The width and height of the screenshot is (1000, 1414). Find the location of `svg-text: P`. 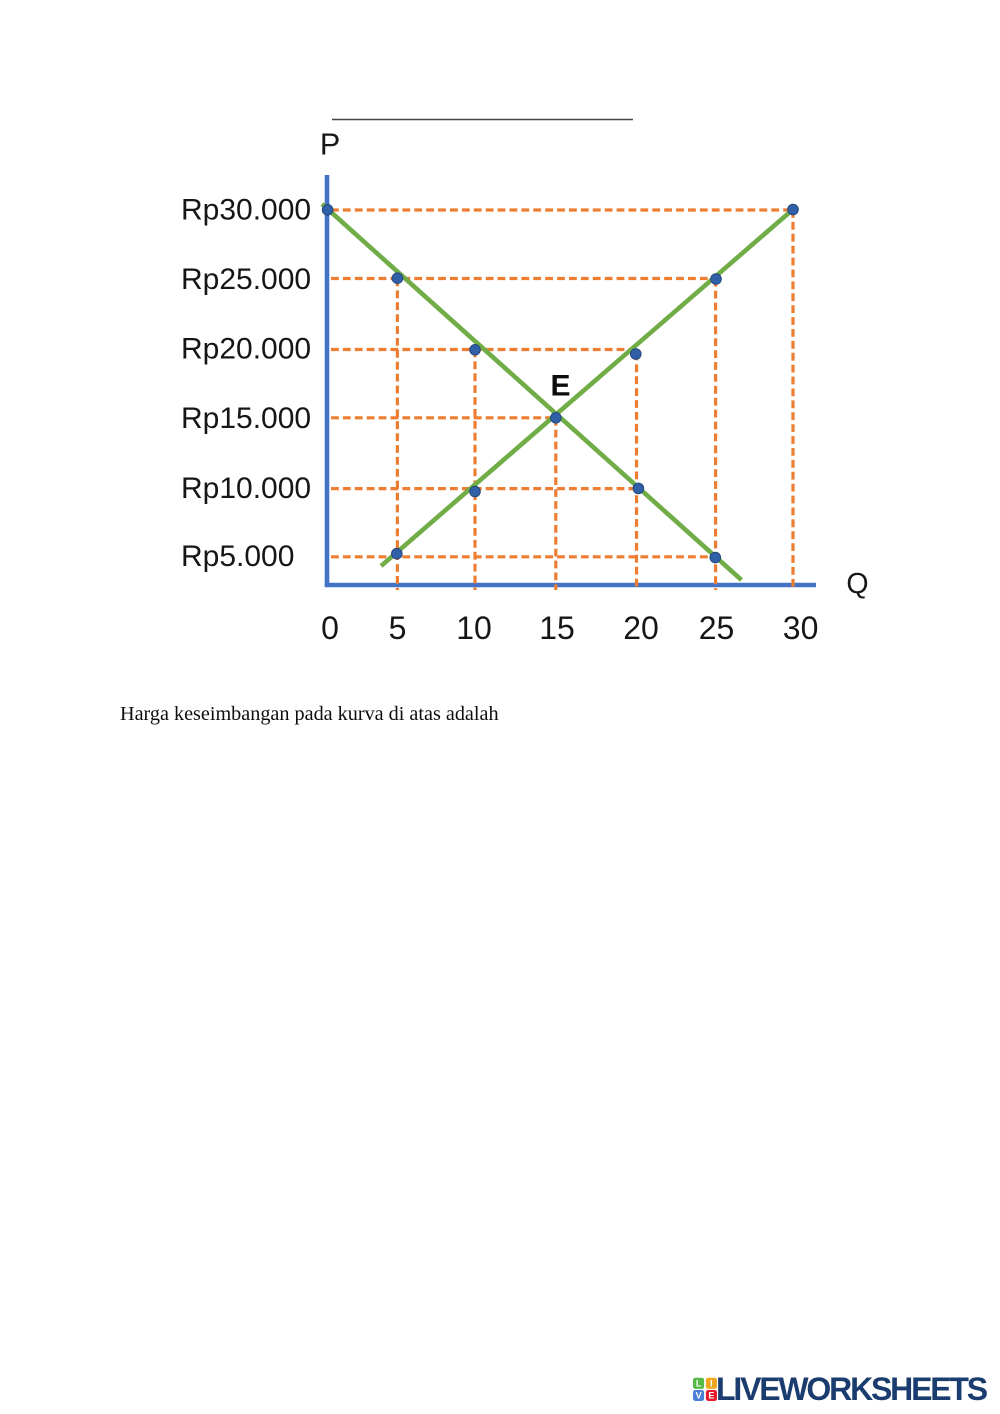

svg-text: P is located at coordinates (330, 145).